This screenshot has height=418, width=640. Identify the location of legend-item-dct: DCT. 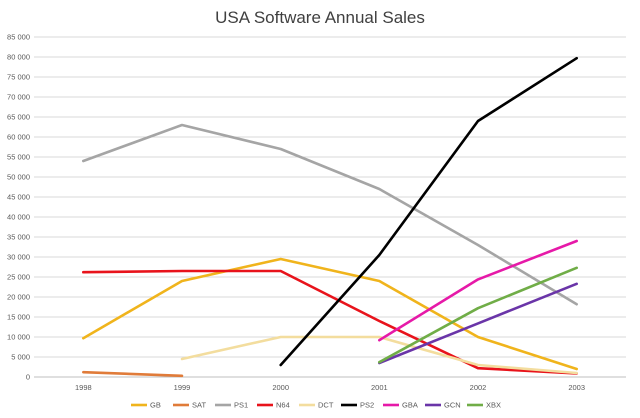
(316, 405).